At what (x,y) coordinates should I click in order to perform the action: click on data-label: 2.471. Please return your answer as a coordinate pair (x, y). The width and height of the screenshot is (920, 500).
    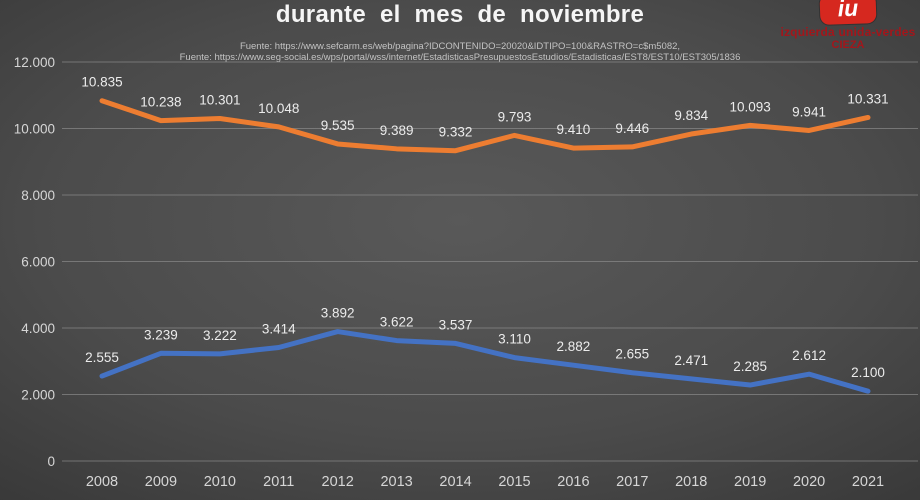
    Looking at the image, I should click on (691, 360).